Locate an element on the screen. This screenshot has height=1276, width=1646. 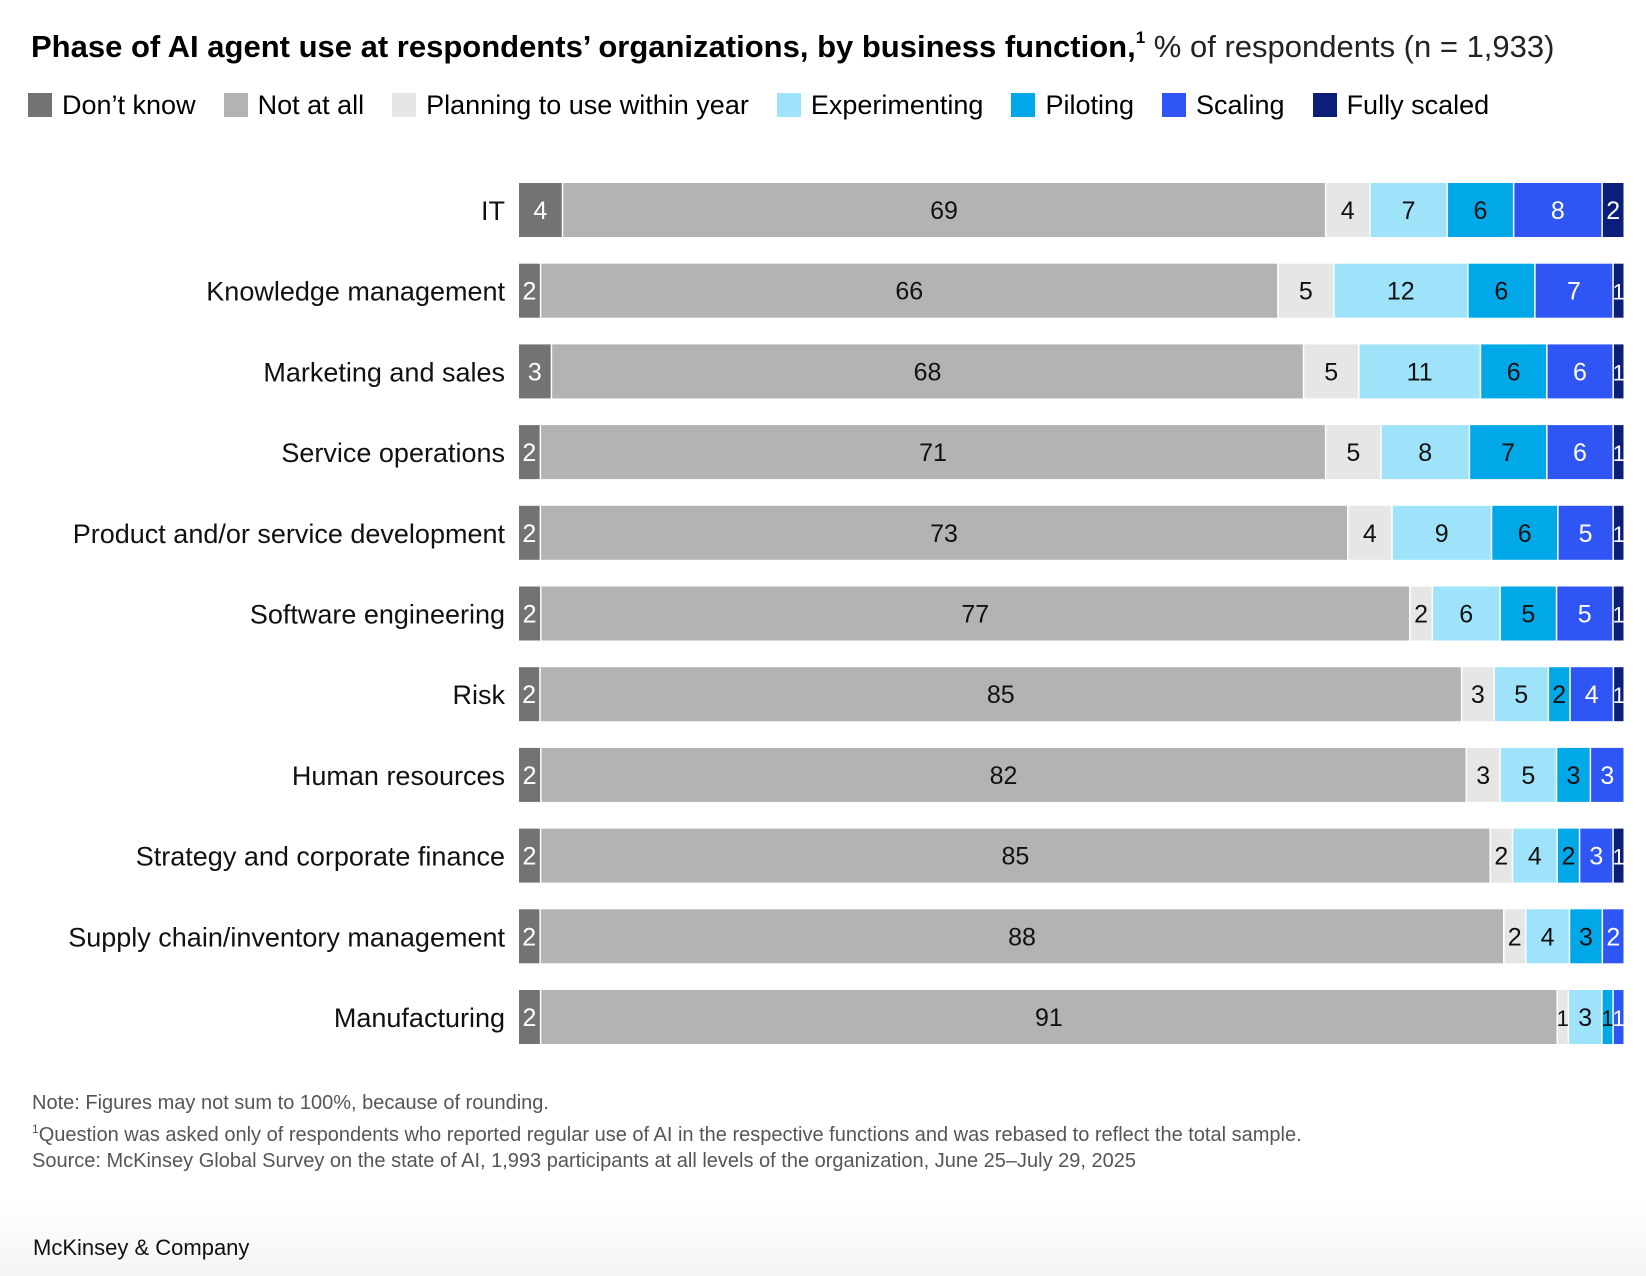
legend-item-piloting: Piloting is located at coordinates (1072, 105).